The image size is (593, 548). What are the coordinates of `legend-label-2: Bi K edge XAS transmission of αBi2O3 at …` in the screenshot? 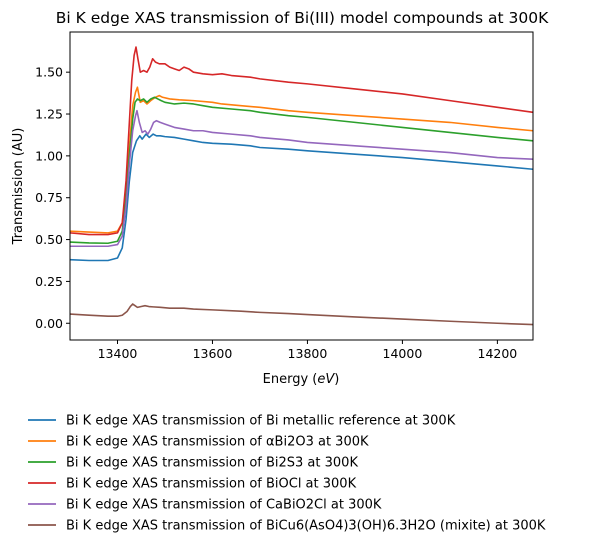 It's located at (217, 442).